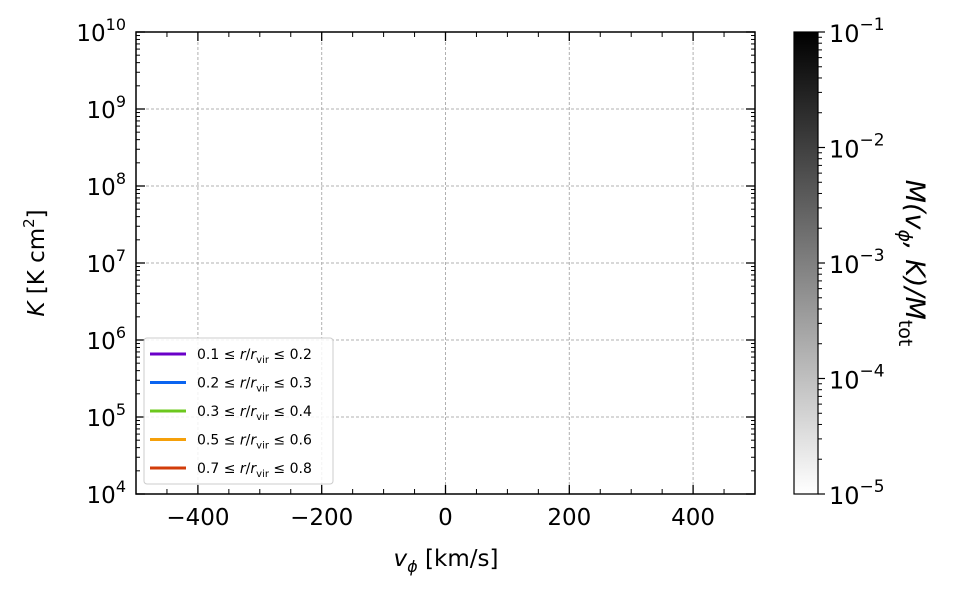 The height and width of the screenshot is (597, 954). Describe the element at coordinates (106, 493) in the screenshot. I see `y-tick-label: 10⁴` at that location.